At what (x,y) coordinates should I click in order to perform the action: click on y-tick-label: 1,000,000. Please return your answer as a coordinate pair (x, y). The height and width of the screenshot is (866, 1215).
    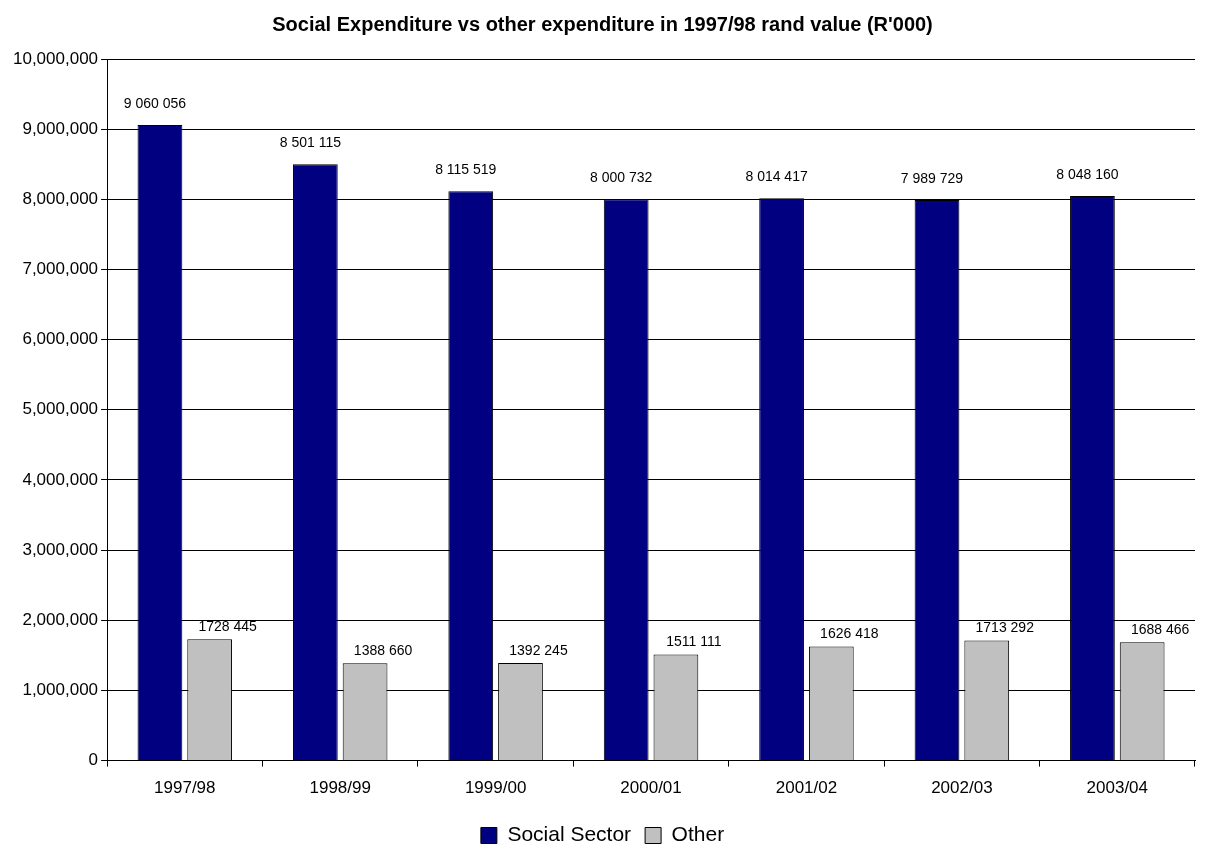
    Looking at the image, I should click on (60, 690).